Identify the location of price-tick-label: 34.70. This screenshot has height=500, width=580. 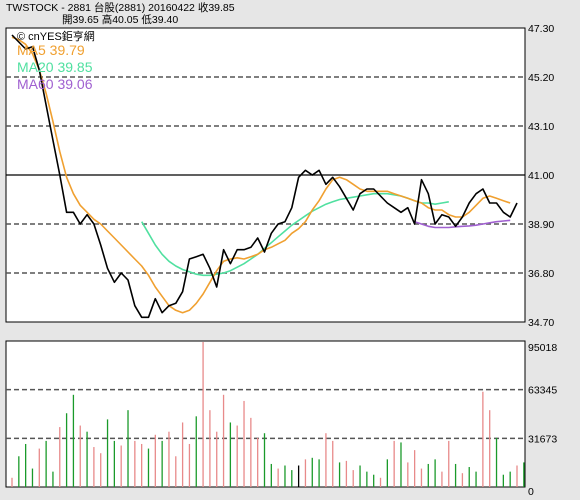
(541, 323).